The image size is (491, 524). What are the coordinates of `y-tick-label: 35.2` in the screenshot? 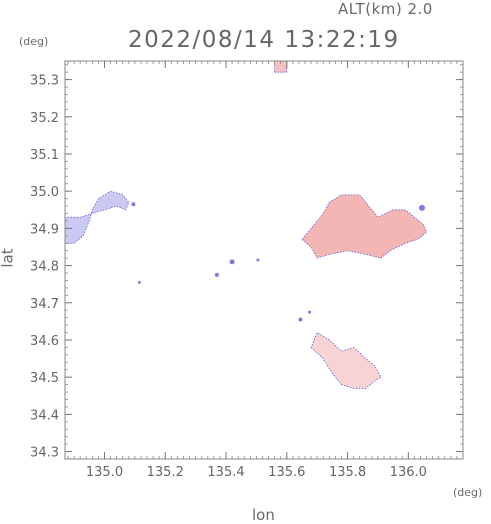 It's located at (44, 118).